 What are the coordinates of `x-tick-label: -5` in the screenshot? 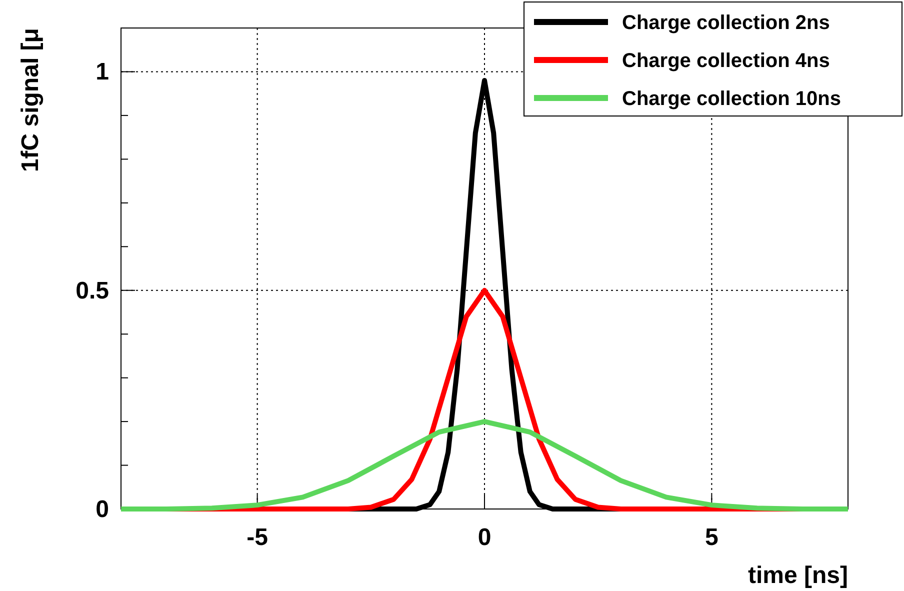 It's located at (257, 537).